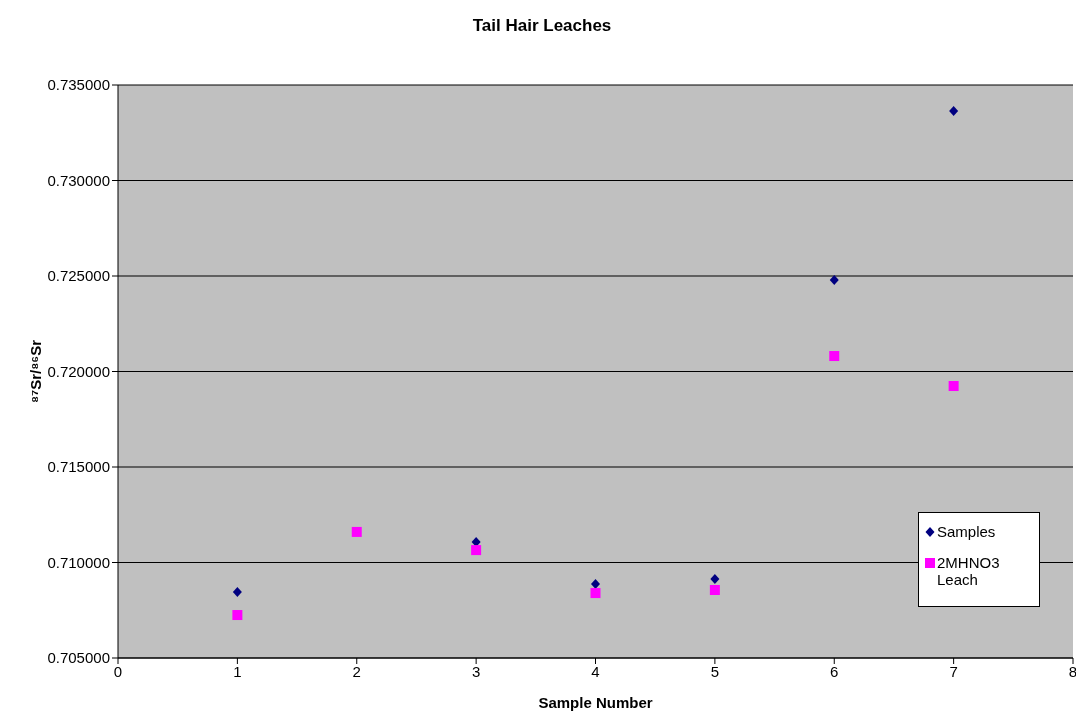 The height and width of the screenshot is (722, 1078). What do you see at coordinates (1073, 671) in the screenshot?
I see `x-tick-label: 8` at bounding box center [1073, 671].